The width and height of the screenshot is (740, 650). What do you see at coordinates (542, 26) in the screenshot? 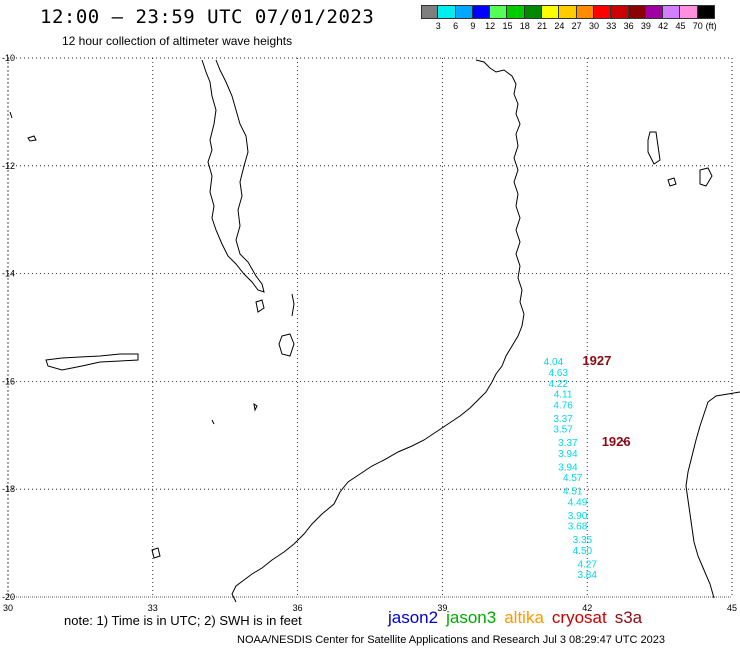
I see `color-scale-tick: 21` at bounding box center [542, 26].